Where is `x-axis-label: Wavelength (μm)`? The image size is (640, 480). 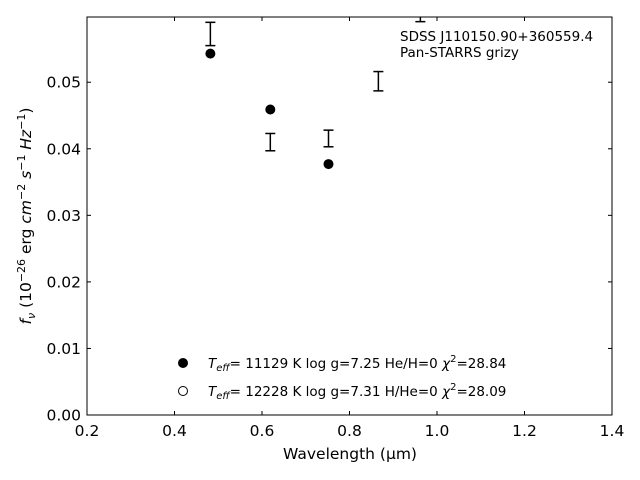 x-axis-label: Wavelength (μm) is located at coordinates (350, 454).